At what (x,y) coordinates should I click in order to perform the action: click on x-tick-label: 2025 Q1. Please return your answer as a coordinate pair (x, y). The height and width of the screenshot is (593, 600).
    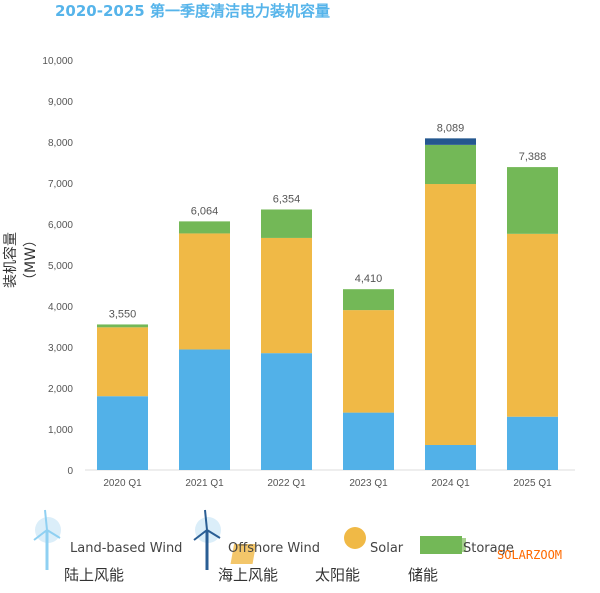
    Looking at the image, I should click on (532, 483).